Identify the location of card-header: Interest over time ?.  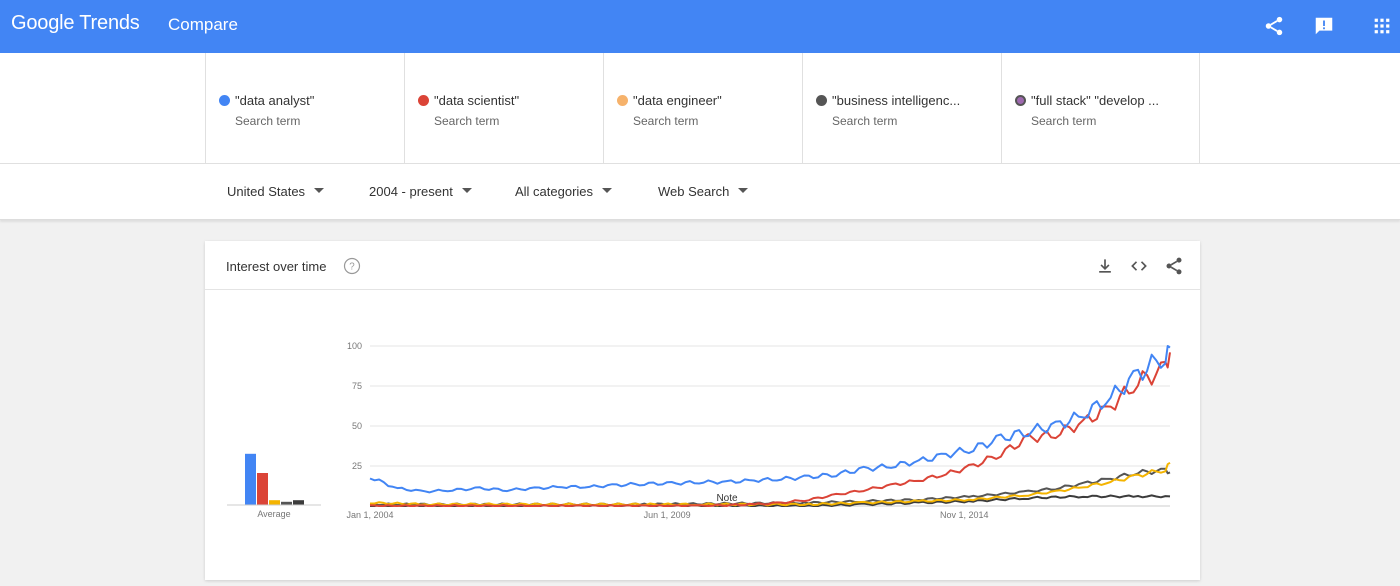
(702, 265).